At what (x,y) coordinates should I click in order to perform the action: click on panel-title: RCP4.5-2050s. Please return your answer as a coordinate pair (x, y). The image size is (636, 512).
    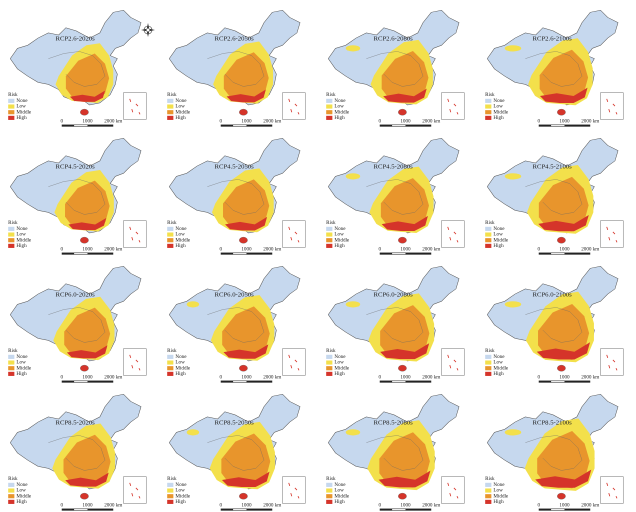
    Looking at the image, I should click on (235, 167).